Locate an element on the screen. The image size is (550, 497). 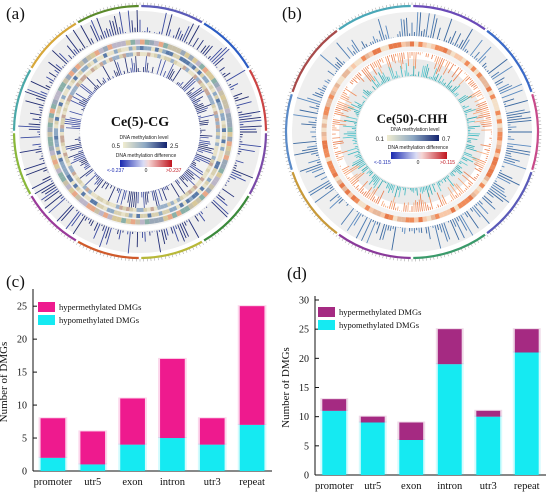
chromosome-segment is located at coordinates (22, 164).